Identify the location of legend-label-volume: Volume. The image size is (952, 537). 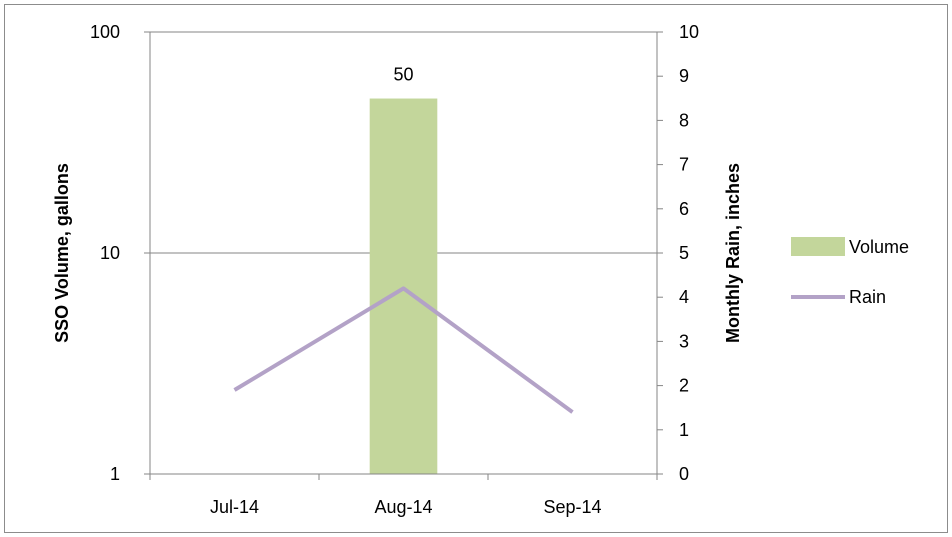
(879, 247).